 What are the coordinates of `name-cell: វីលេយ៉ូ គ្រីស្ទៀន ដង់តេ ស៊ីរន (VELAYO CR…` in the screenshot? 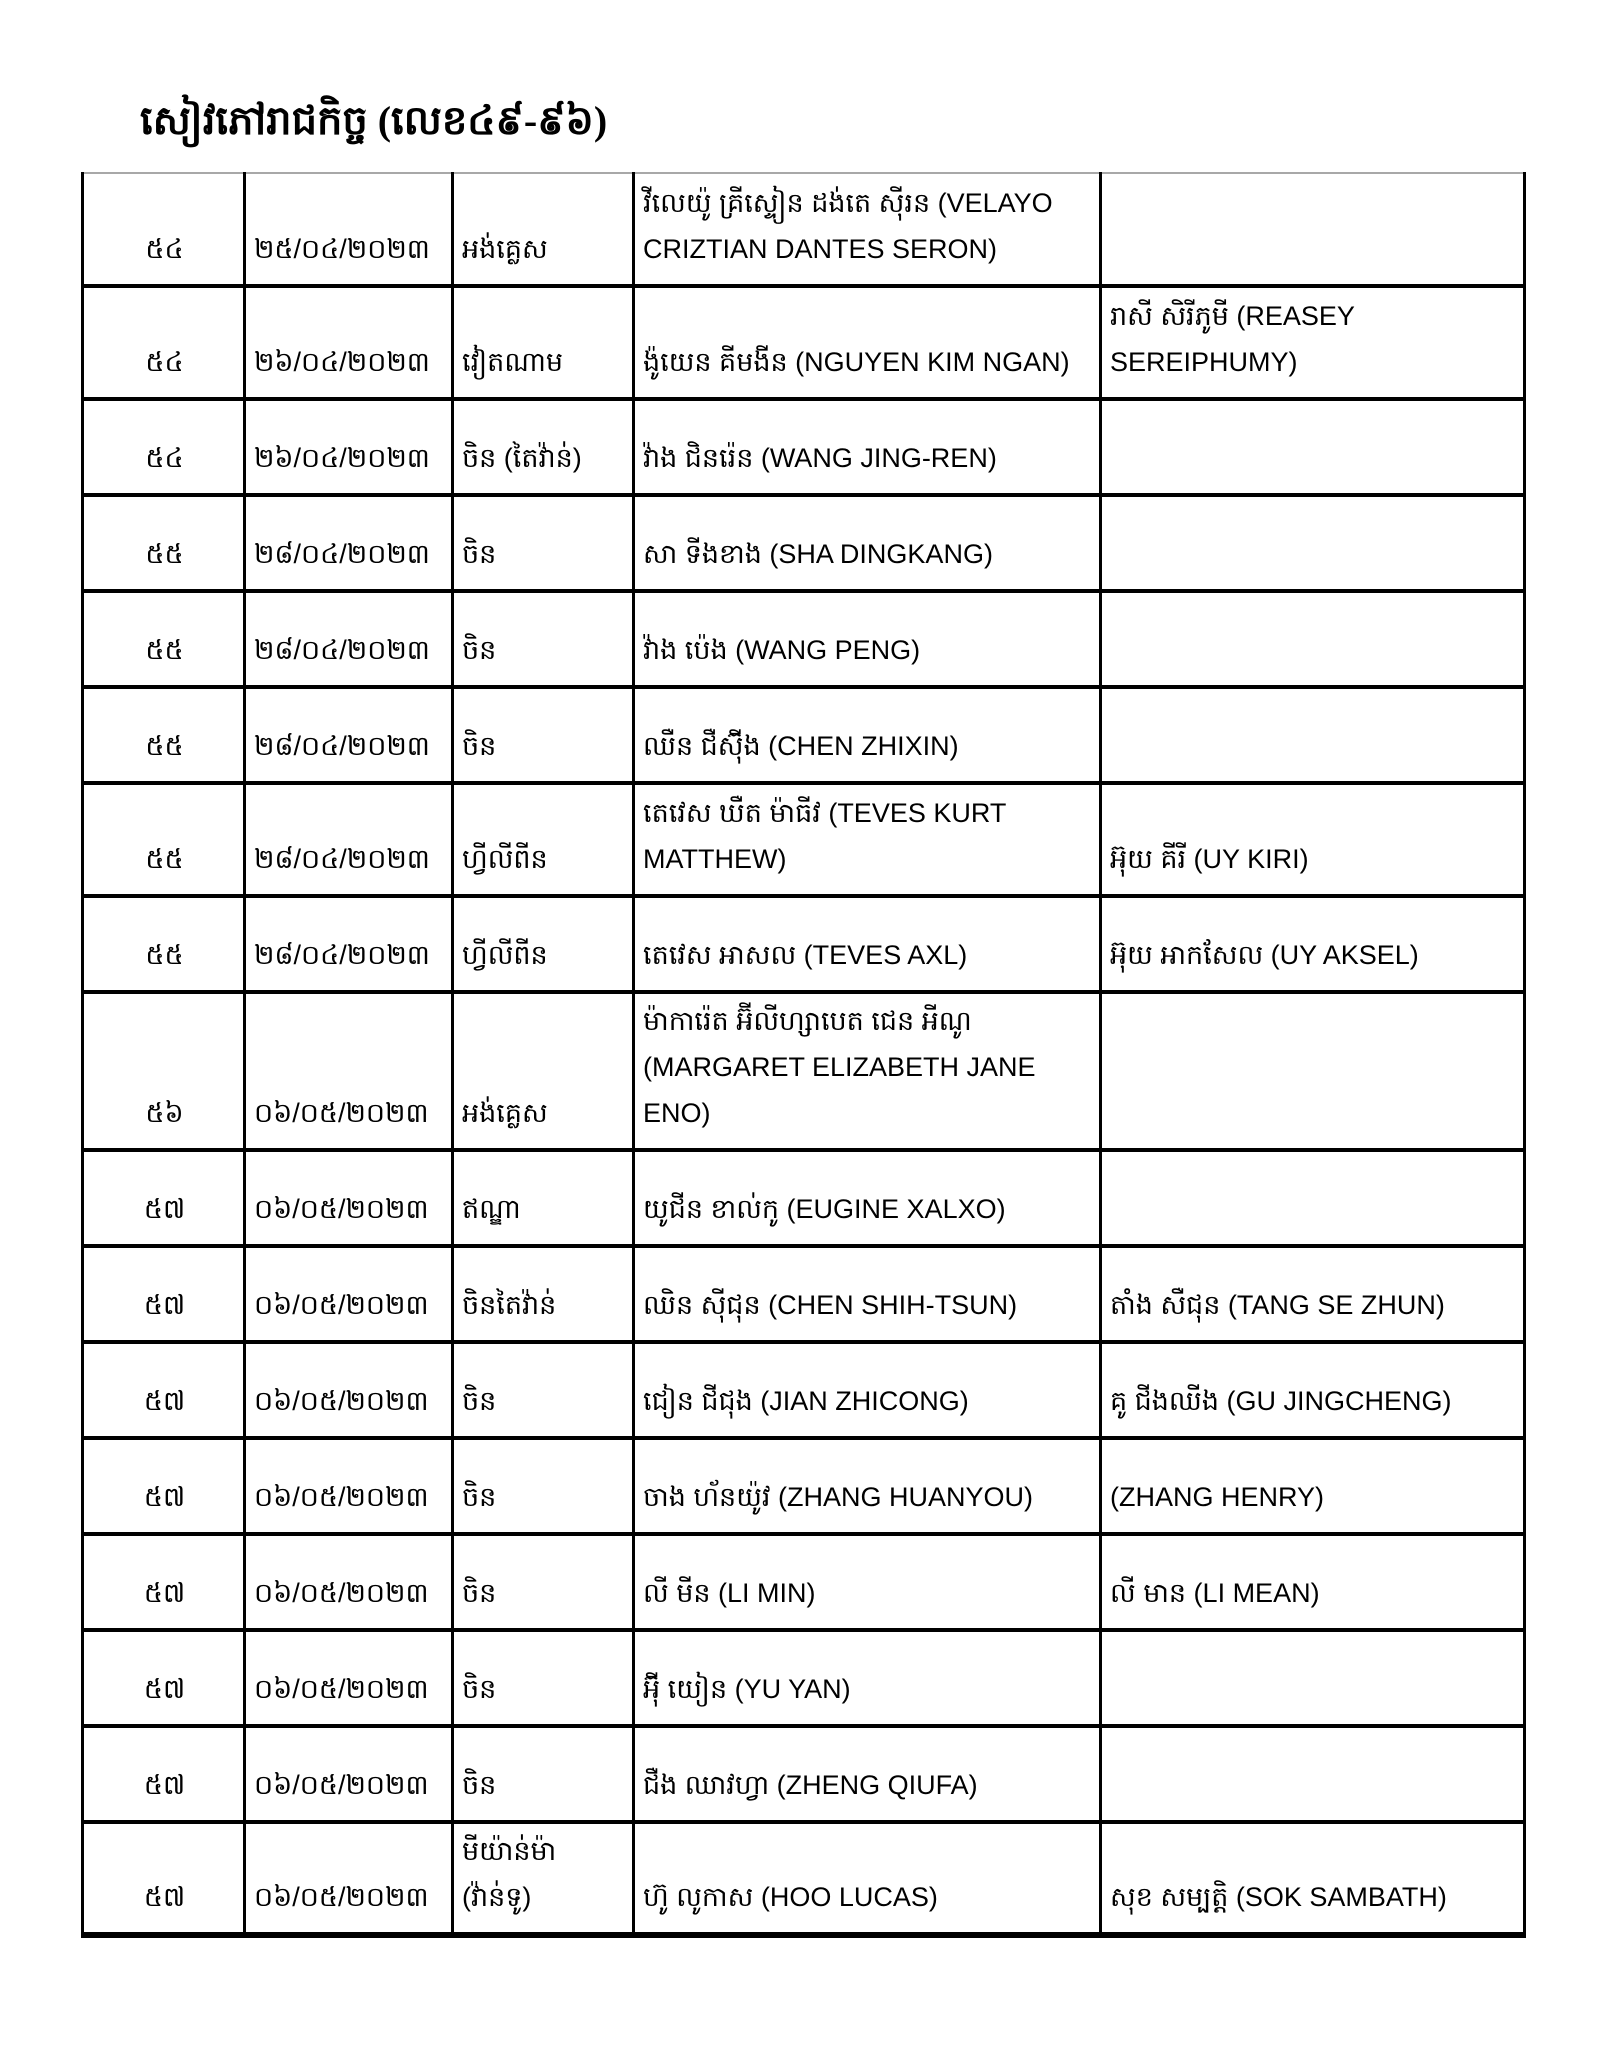 It's located at (867, 230).